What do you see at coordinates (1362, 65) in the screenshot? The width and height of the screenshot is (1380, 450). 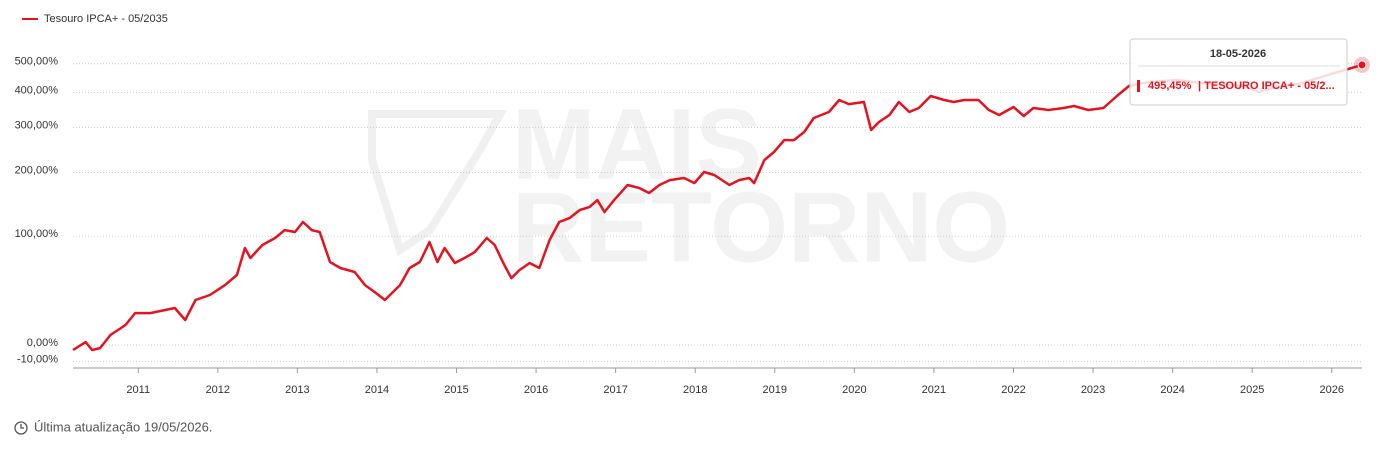 I see `hover-point` at bounding box center [1362, 65].